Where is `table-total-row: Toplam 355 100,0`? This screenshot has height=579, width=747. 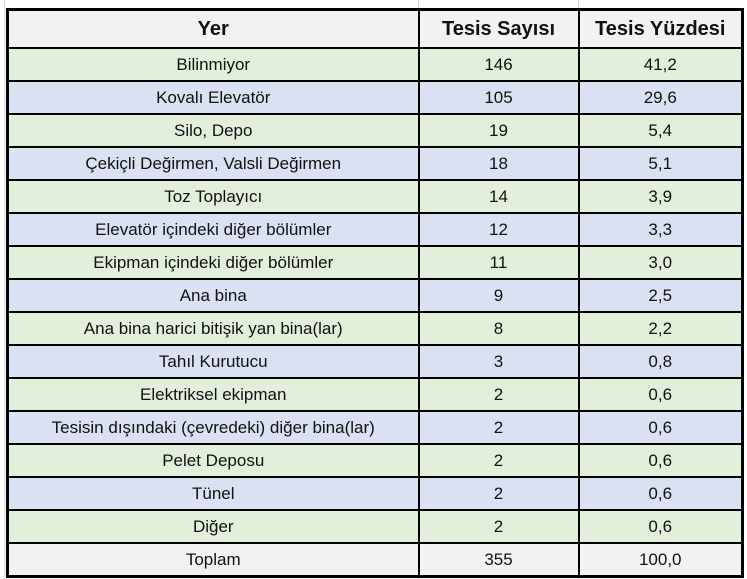 table-total-row: Toplam 355 100,0 is located at coordinates (375, 560).